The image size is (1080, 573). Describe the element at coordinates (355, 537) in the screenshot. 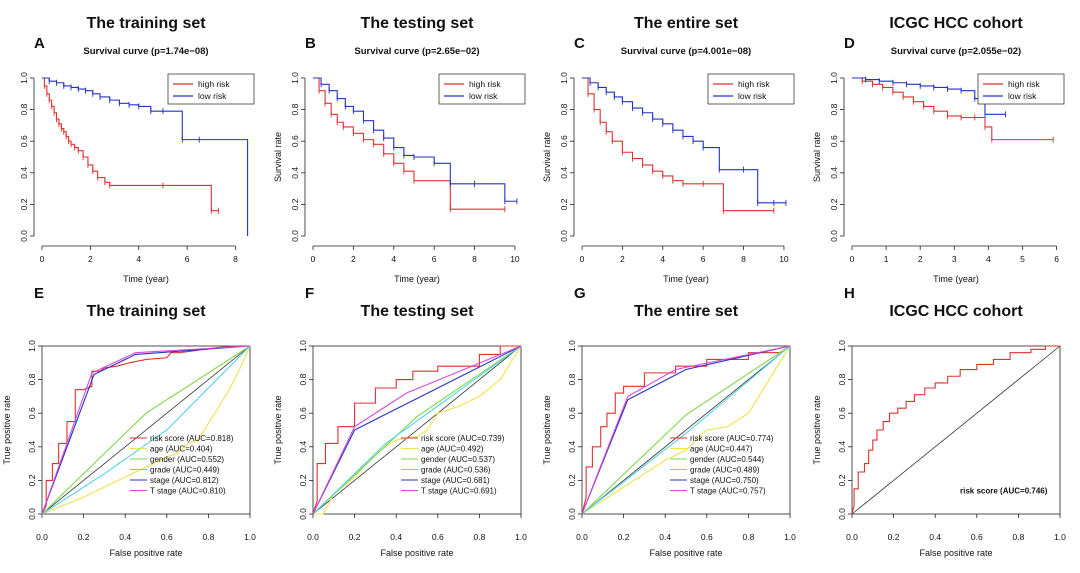

I see `x-tick-label: 0.2` at that location.